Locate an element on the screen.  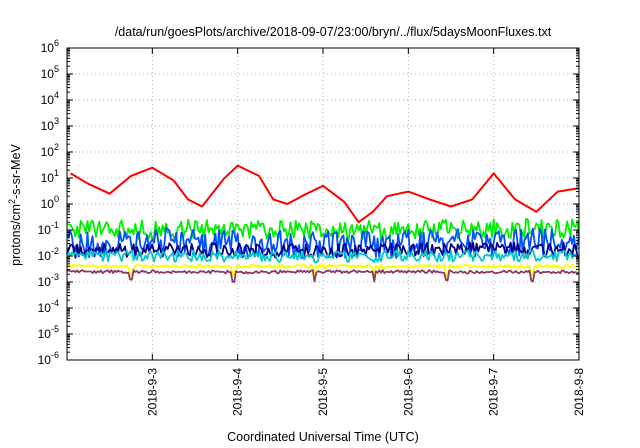
x-axis-label: Coordinated Universal Time (UTC) is located at coordinates (323, 437).